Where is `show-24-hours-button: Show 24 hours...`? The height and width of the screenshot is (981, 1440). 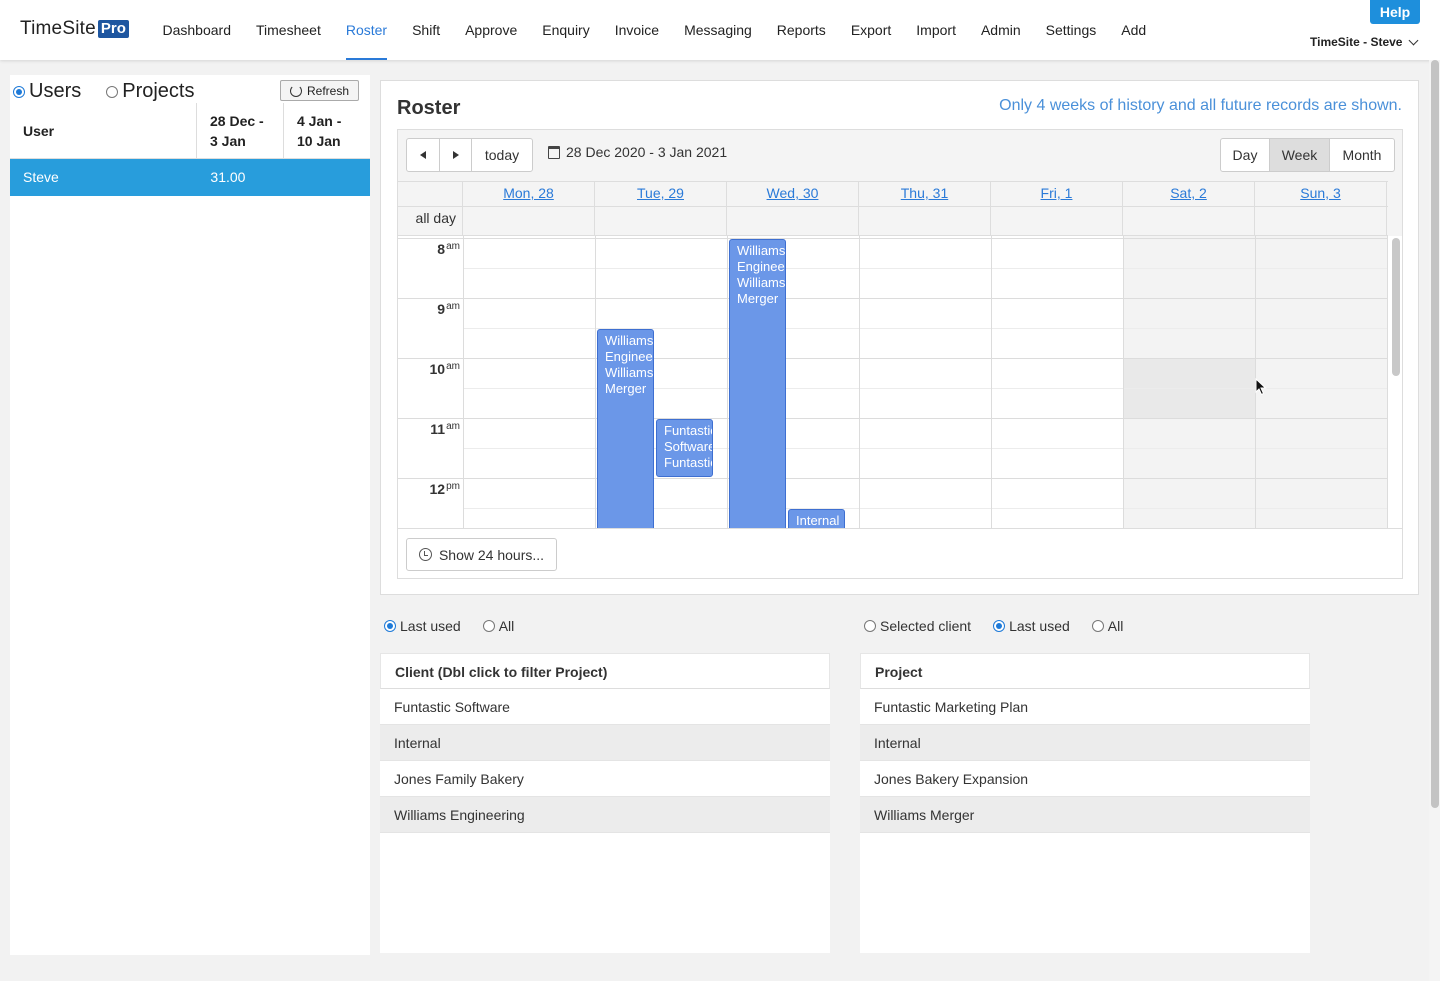
show-24-hours-button: Show 24 hours... is located at coordinates (481, 554).